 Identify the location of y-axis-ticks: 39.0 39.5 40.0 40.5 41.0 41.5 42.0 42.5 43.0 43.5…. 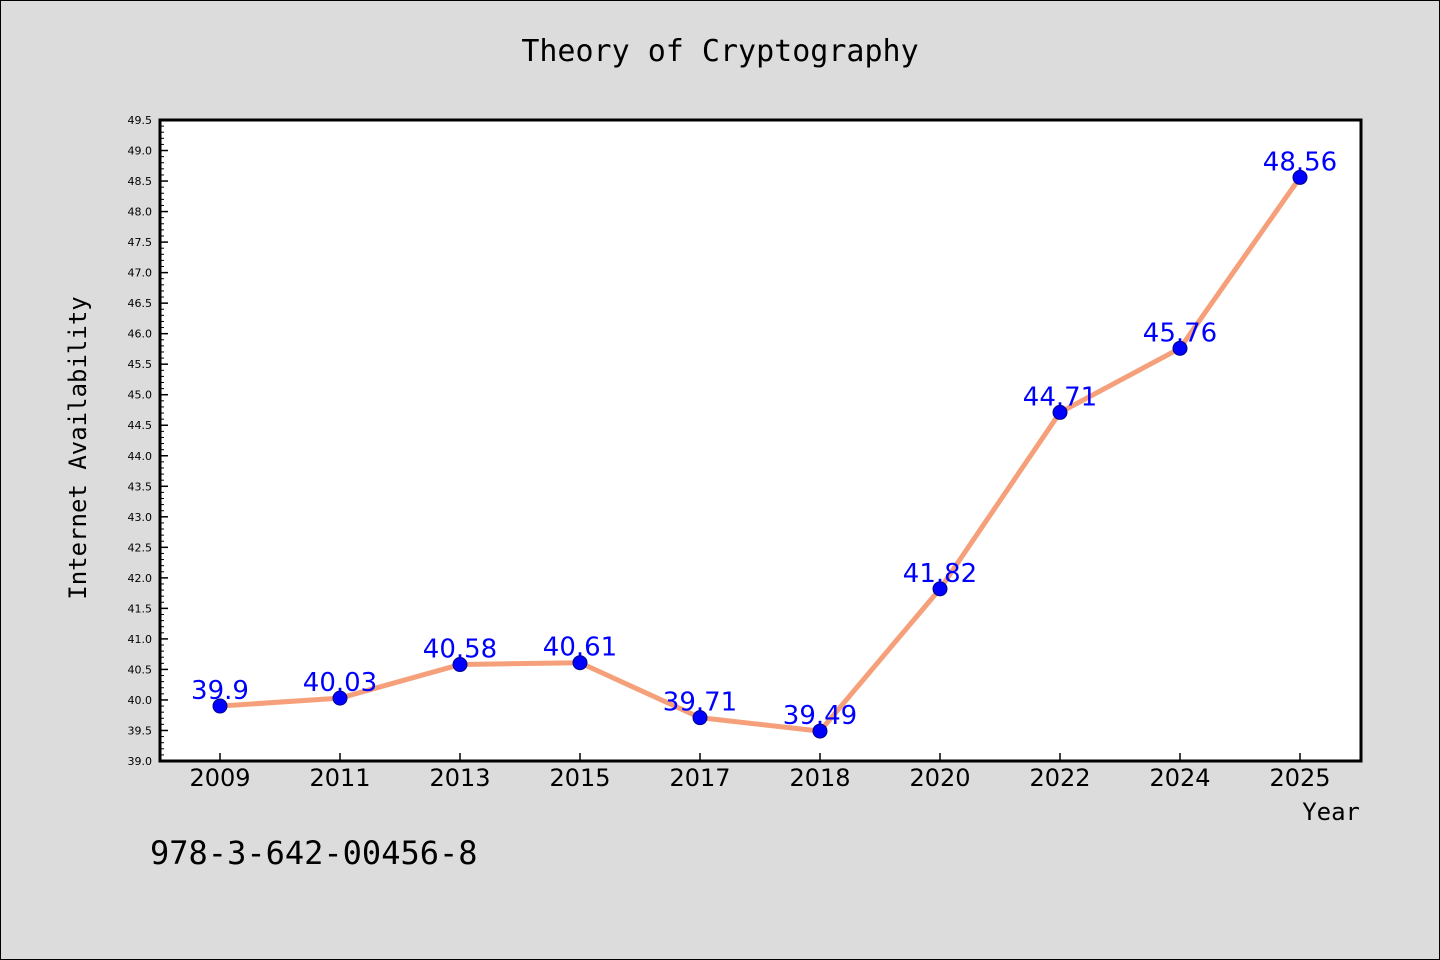
(148, 441).